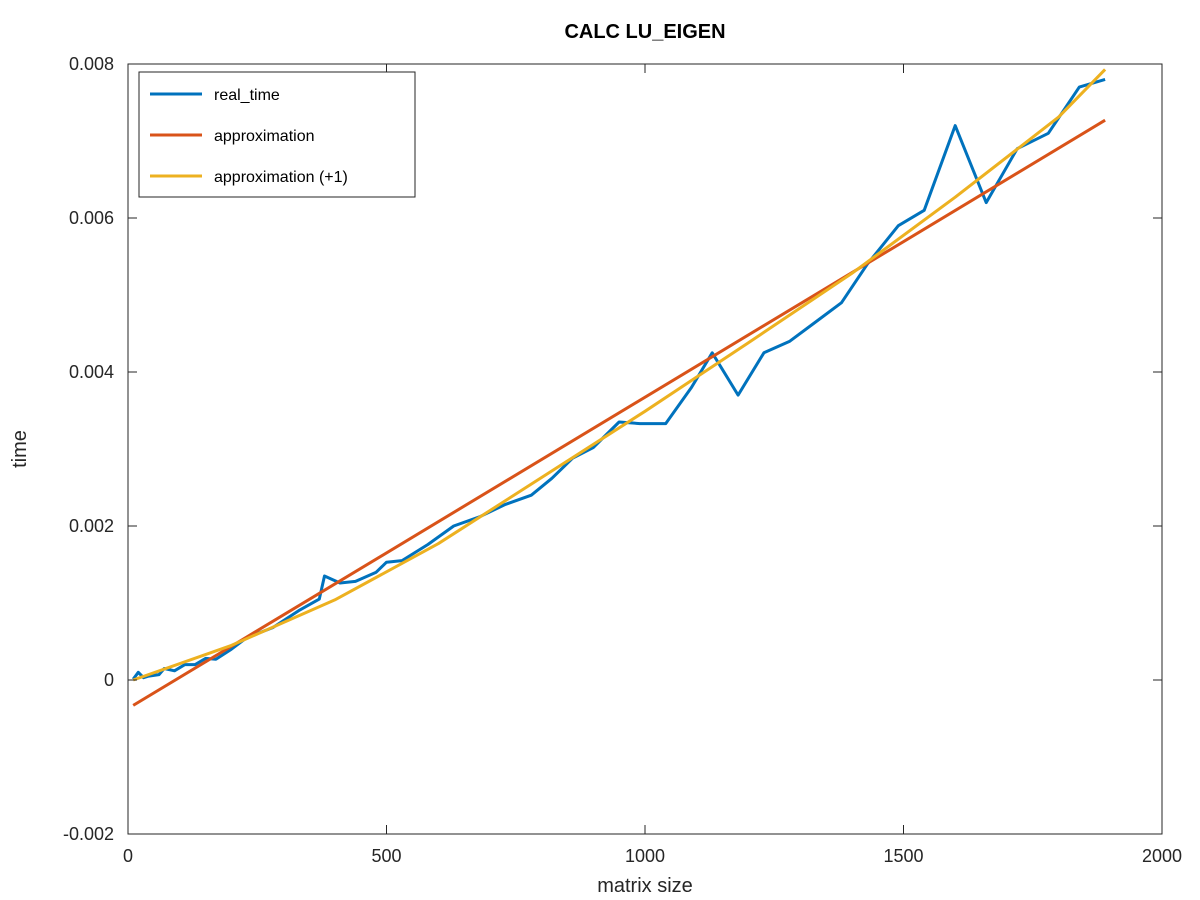 The width and height of the screenshot is (1200, 900). Describe the element at coordinates (644, 32) in the screenshot. I see `chart-title: CALC LU_EIGEN` at that location.